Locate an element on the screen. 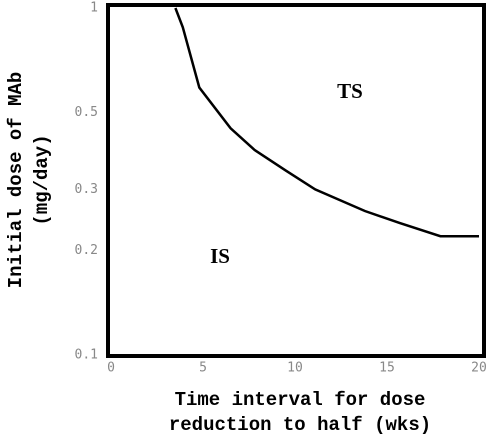 The image size is (493, 442). y-tick-label: 0.1 is located at coordinates (86, 355).